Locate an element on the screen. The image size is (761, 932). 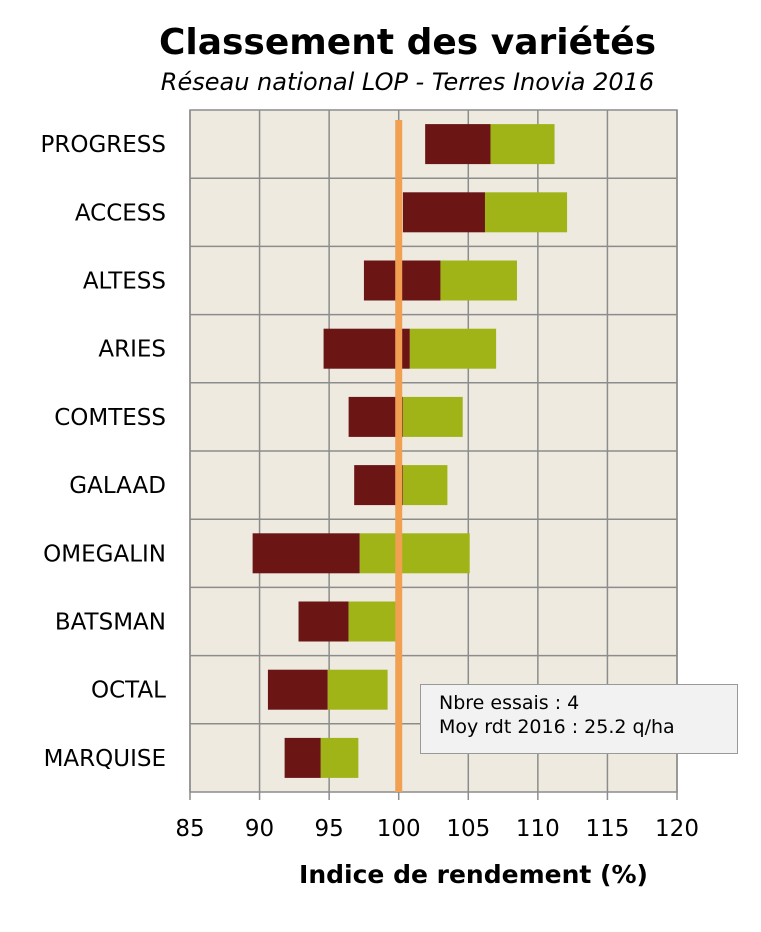
x-tick-label: 110 is located at coordinates (538, 829).